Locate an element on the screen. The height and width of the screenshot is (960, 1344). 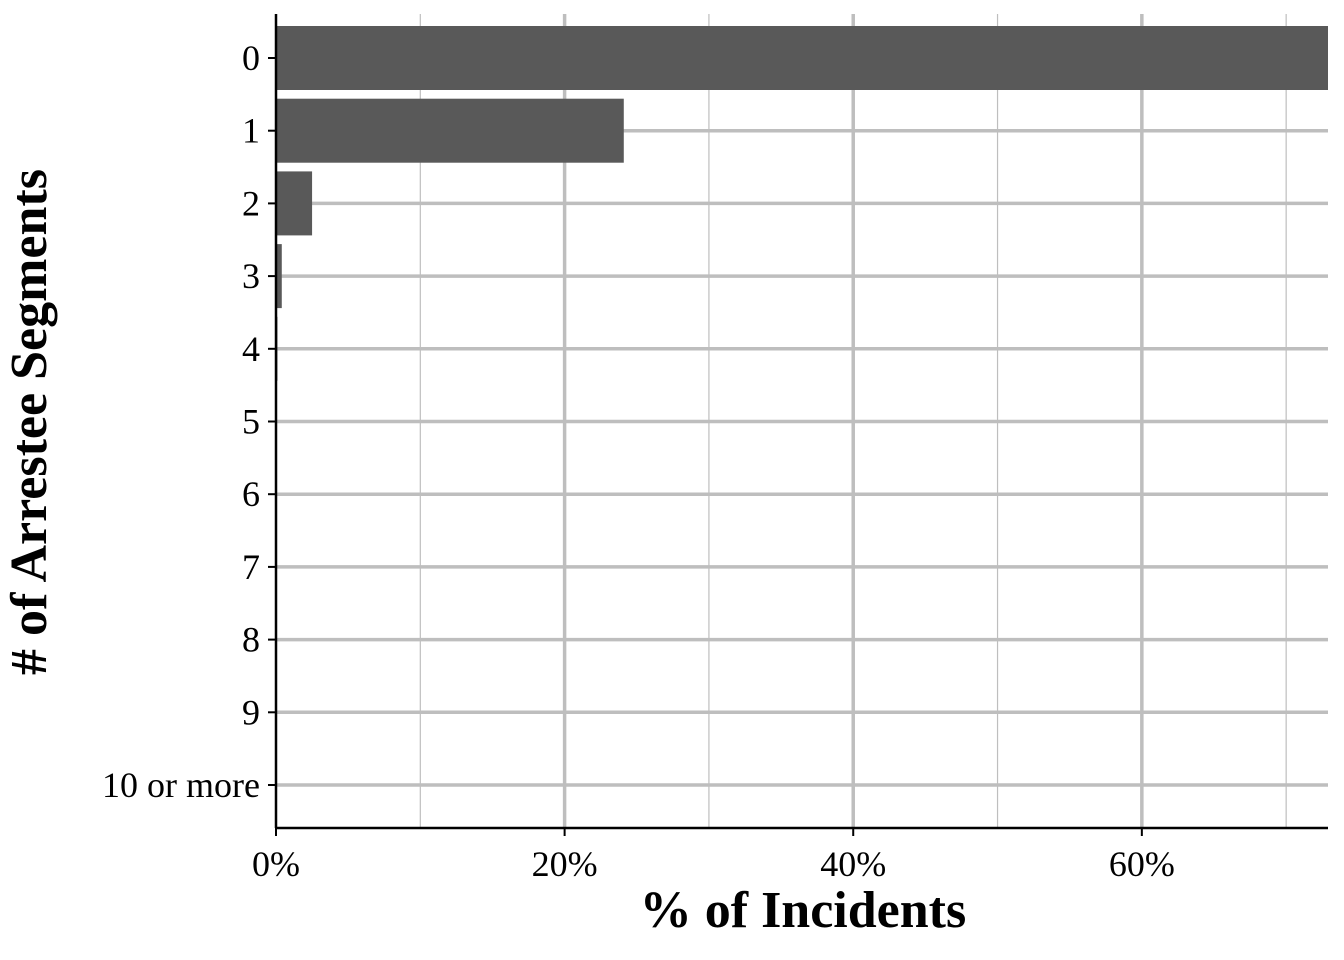
x-axis-title: % of Incidents is located at coordinates (803, 910).